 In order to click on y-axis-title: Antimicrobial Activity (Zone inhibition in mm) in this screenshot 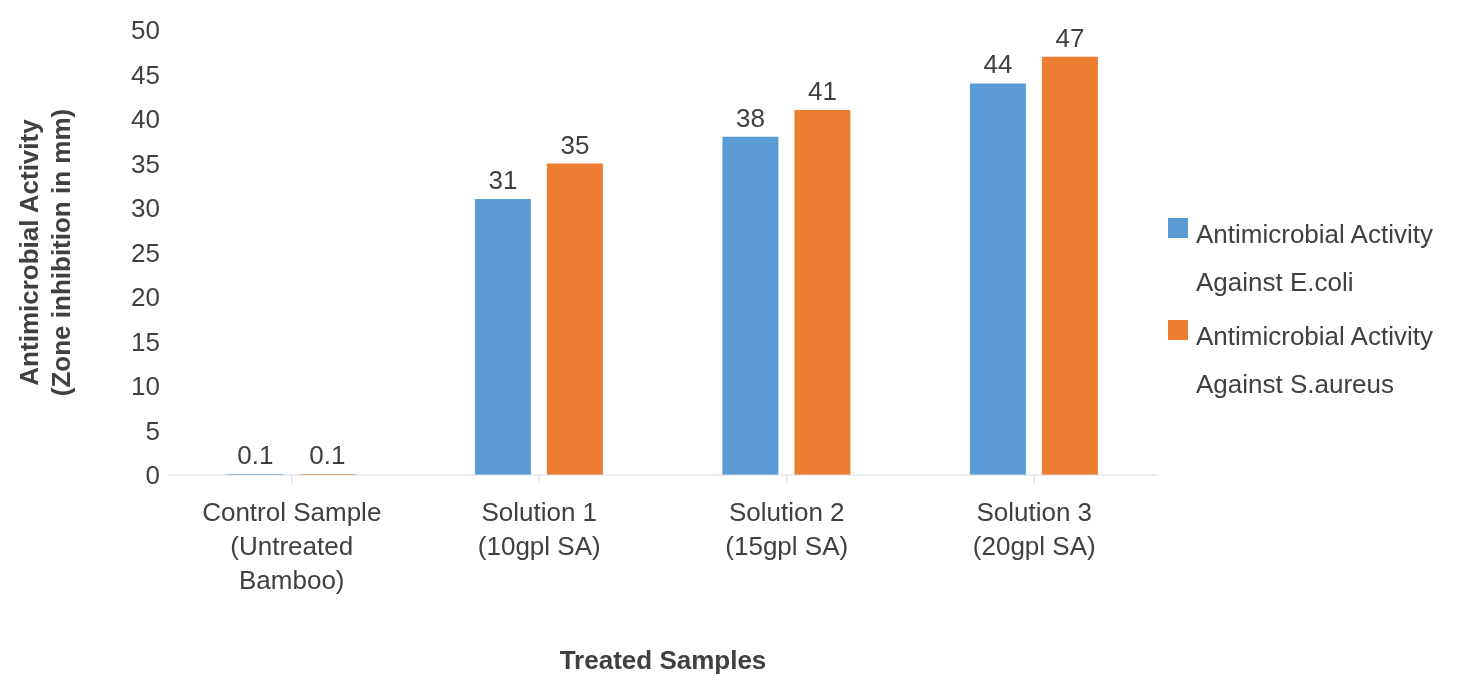, I will do `click(45, 252)`.